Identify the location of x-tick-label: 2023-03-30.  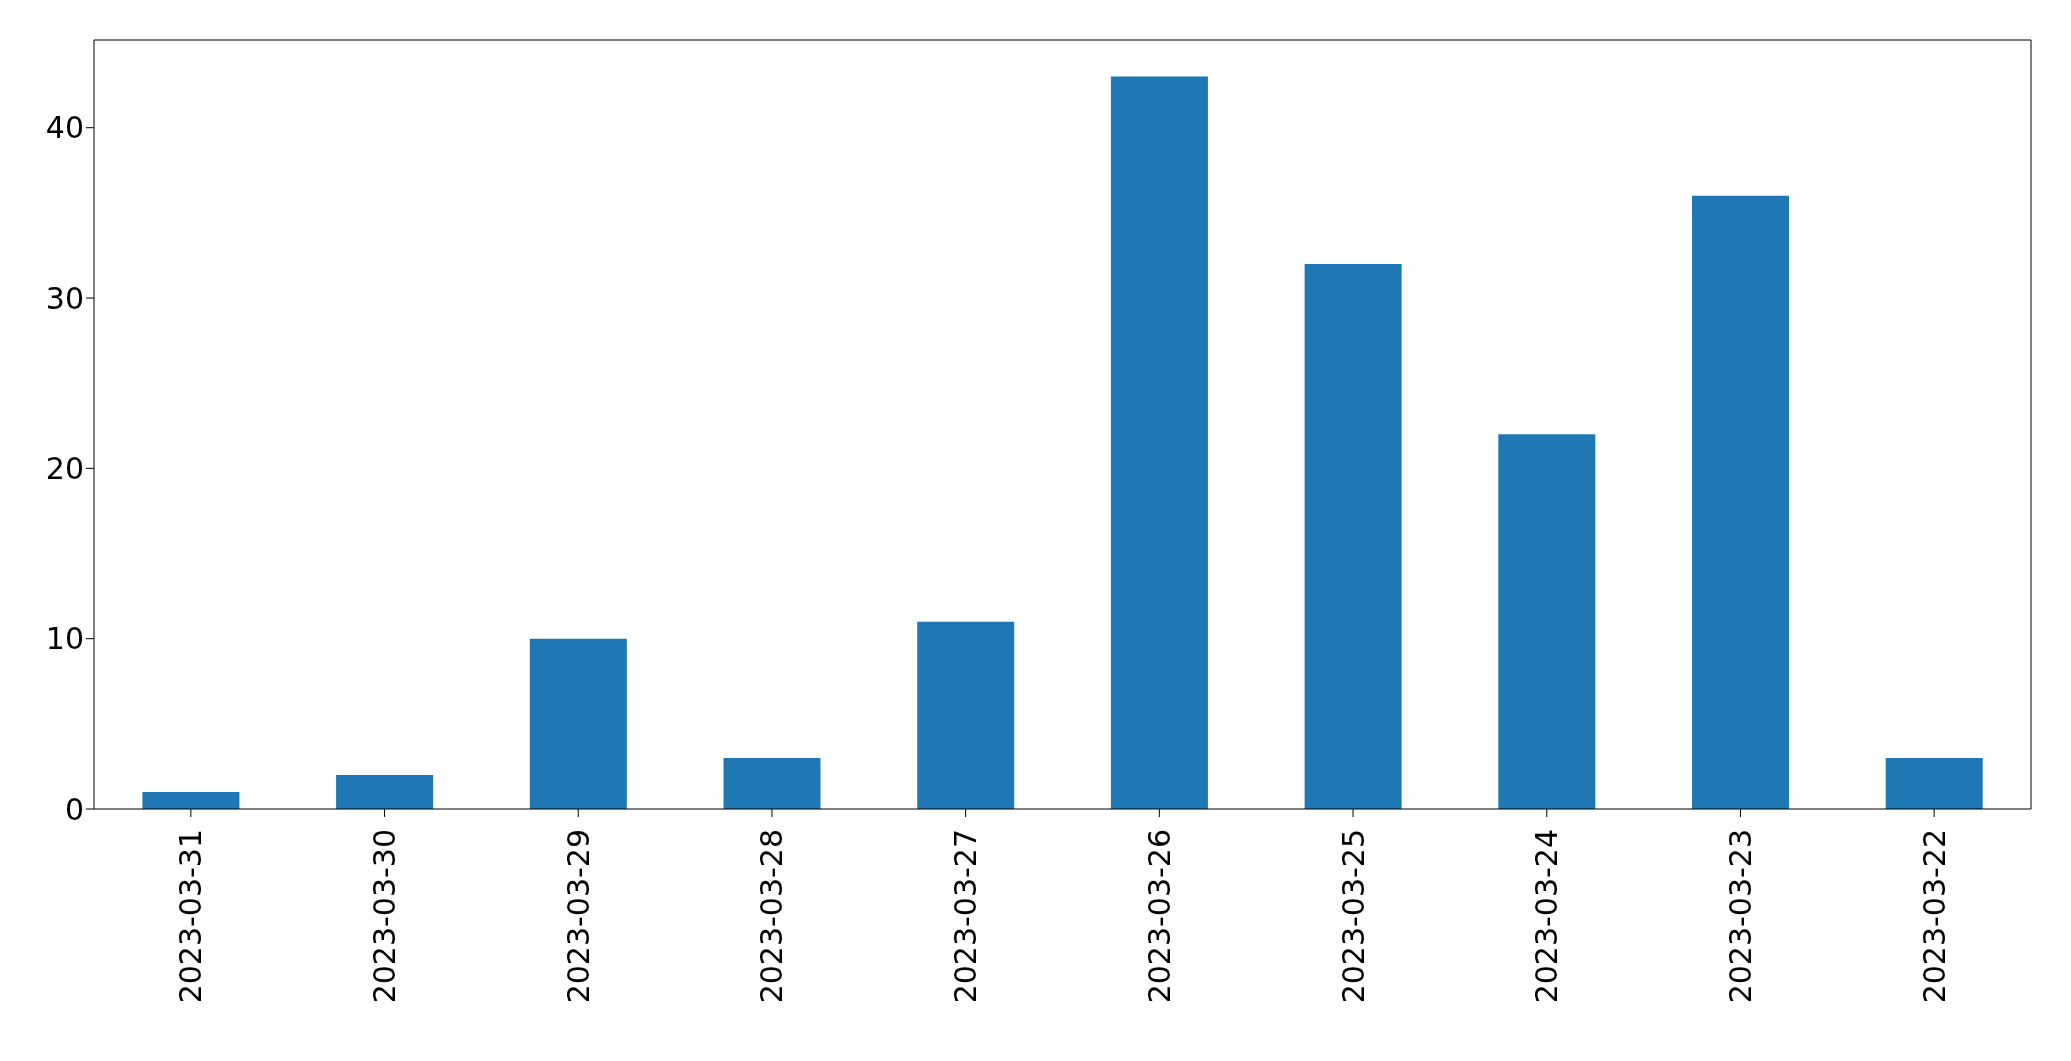
(385, 916).